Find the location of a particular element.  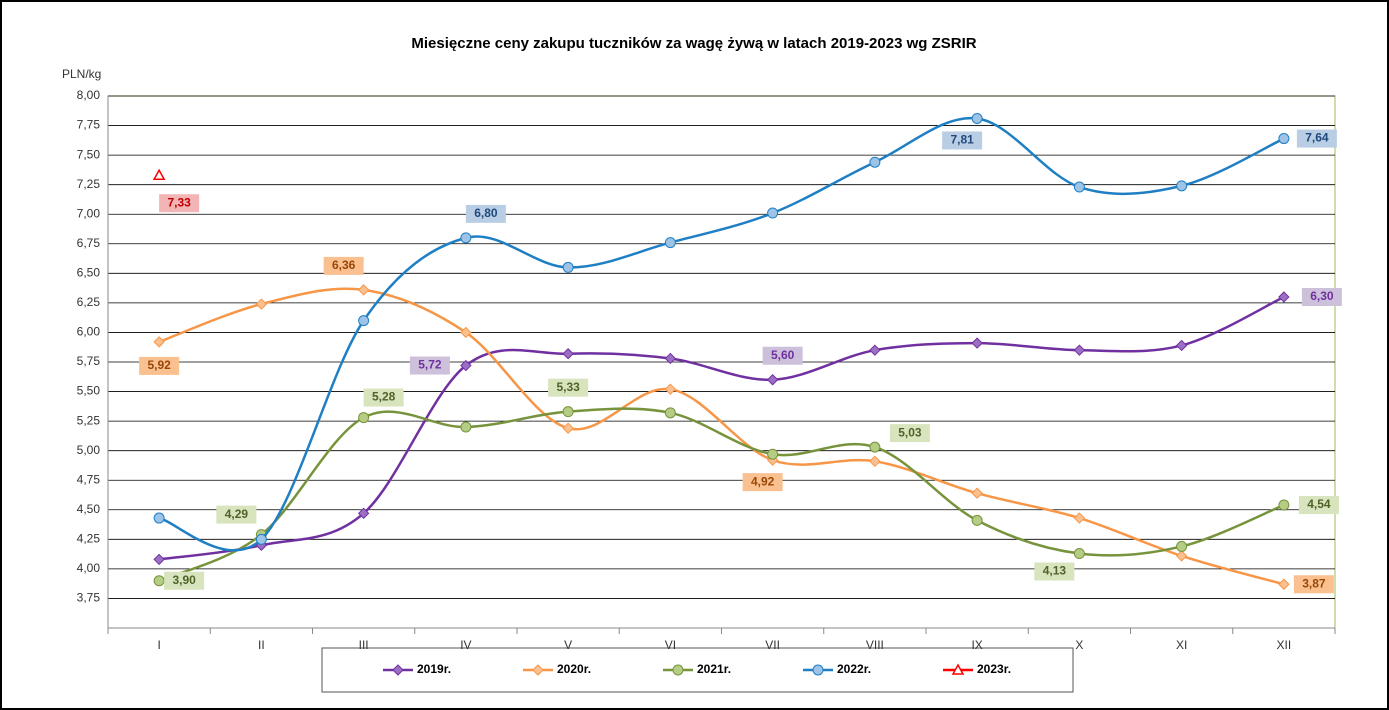

y-axis-label: PLN/kg is located at coordinates (81, 74).